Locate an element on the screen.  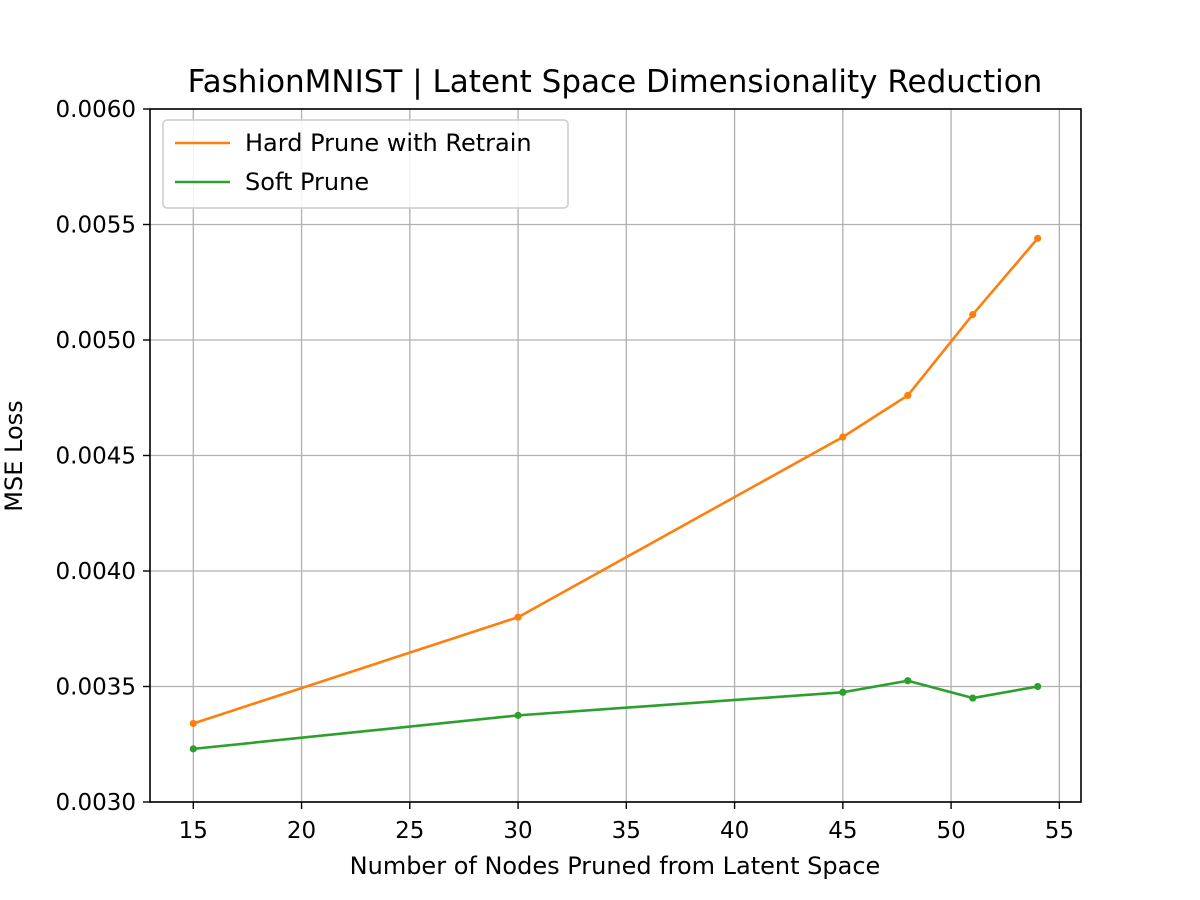
x-tick-label: 45 is located at coordinates (842, 831).